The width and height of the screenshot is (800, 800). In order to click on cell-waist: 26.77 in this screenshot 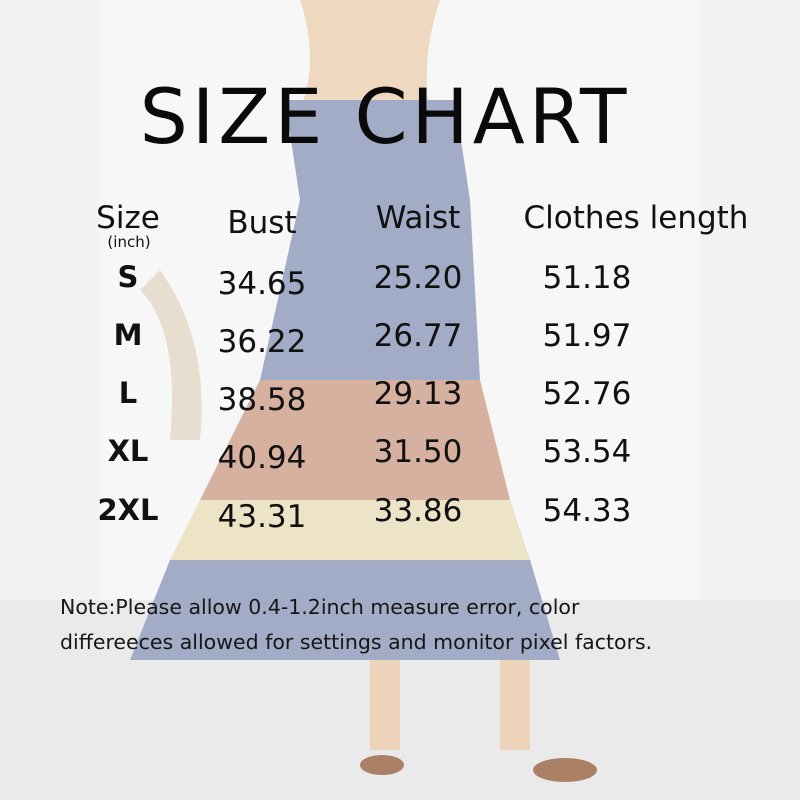, I will do `click(418, 336)`.